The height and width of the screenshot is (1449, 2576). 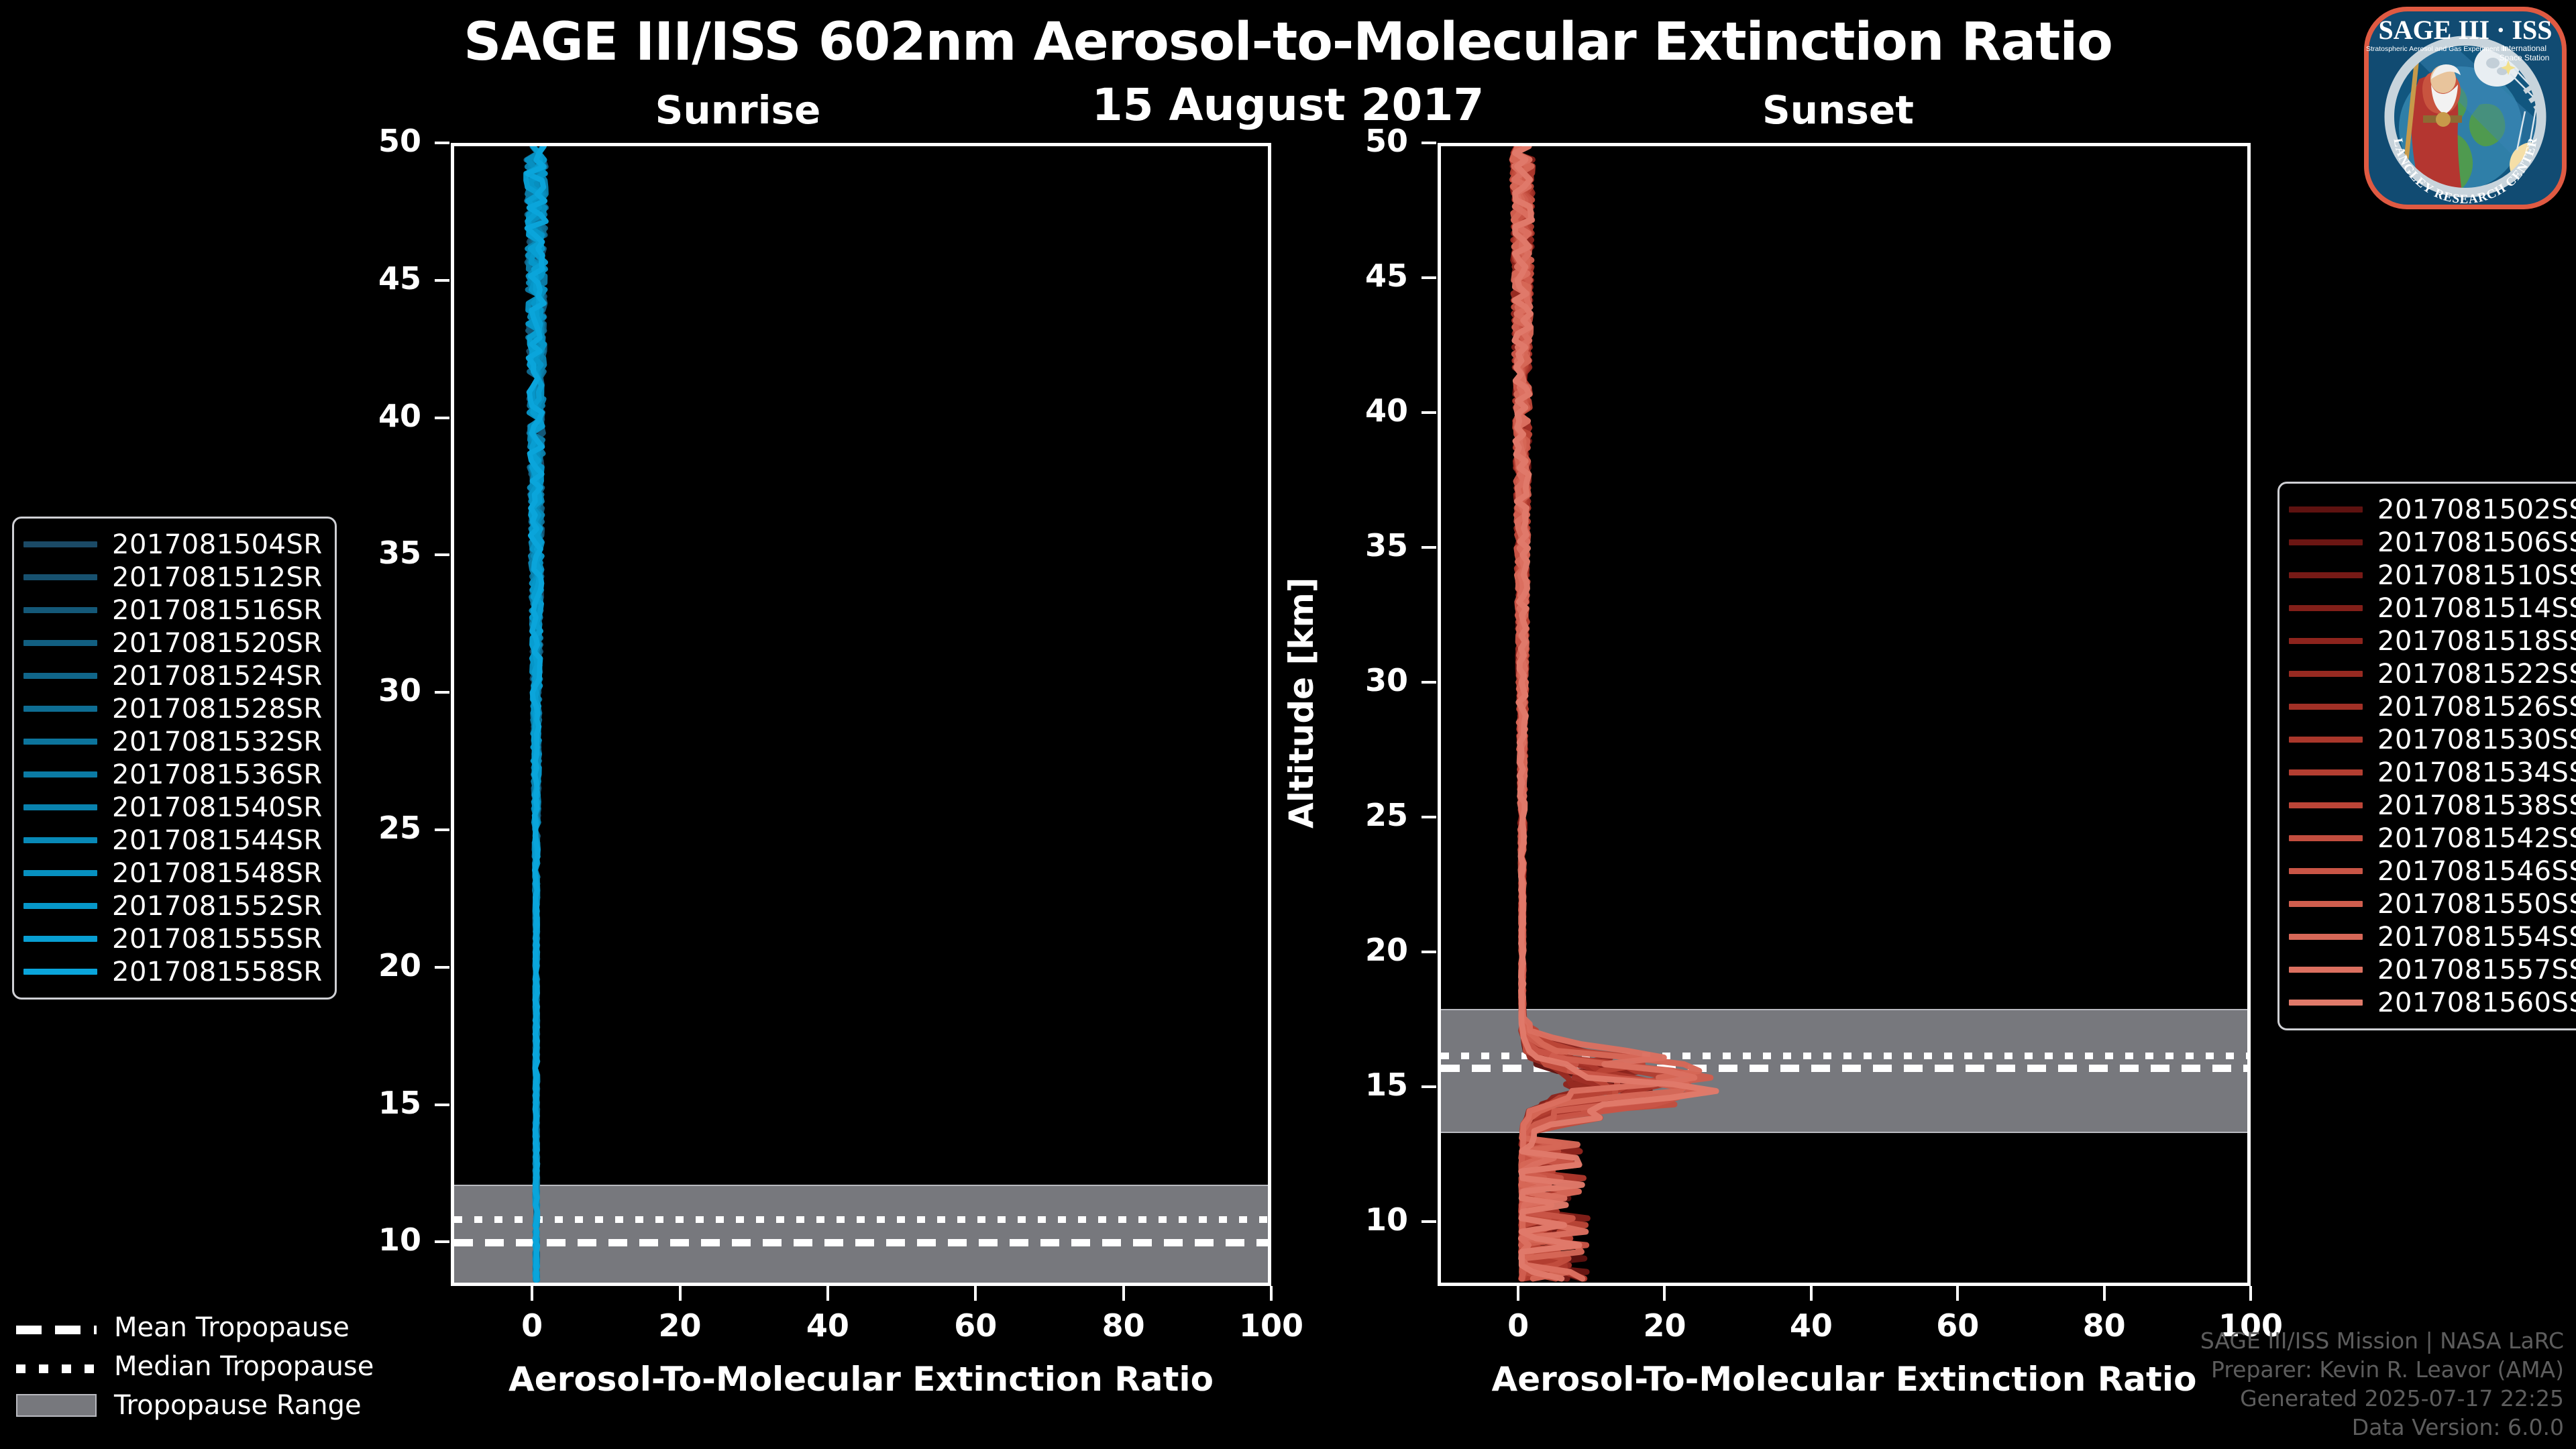 What do you see at coordinates (173, 643) in the screenshot?
I see `legend-item: 2017081520SR` at bounding box center [173, 643].